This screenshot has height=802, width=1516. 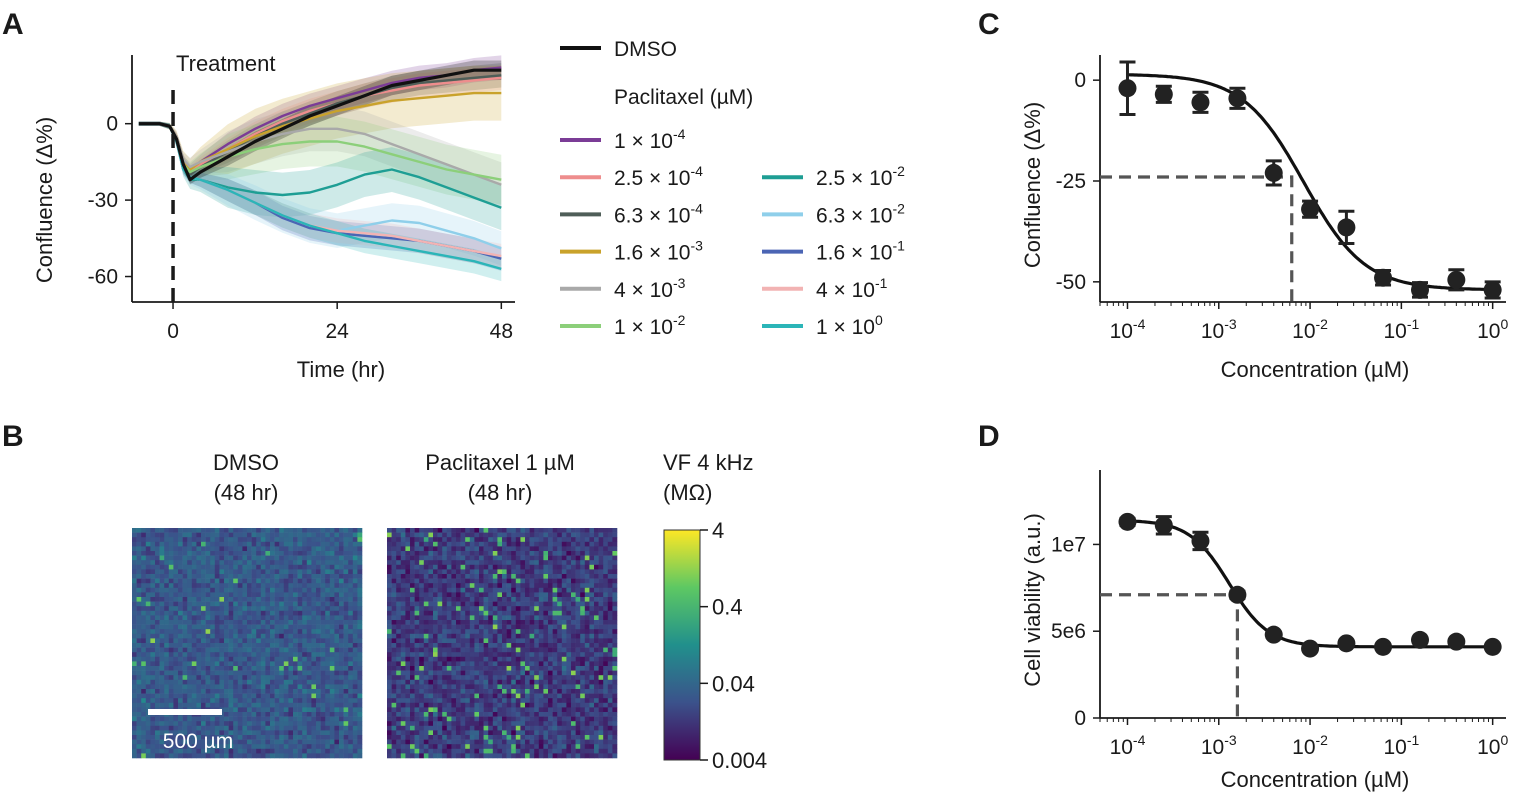 What do you see at coordinates (246, 492) in the screenshot?
I see `b-left-title-line2: (48 hr)` at bounding box center [246, 492].